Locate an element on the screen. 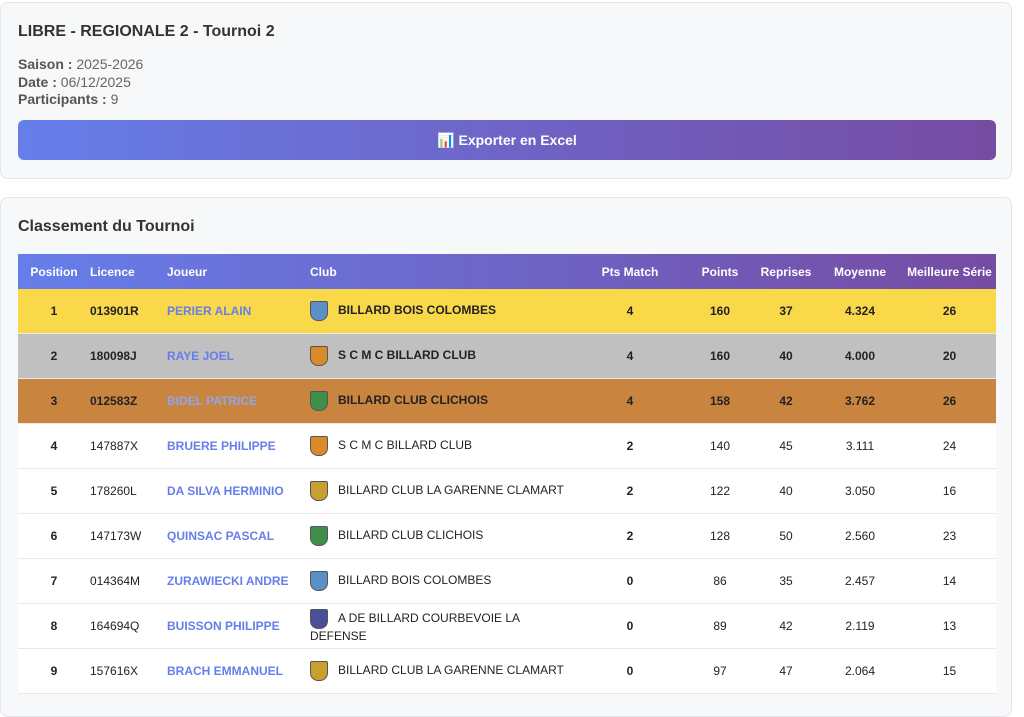 The height and width of the screenshot is (717, 1024). cell: 50 is located at coordinates (786, 536).